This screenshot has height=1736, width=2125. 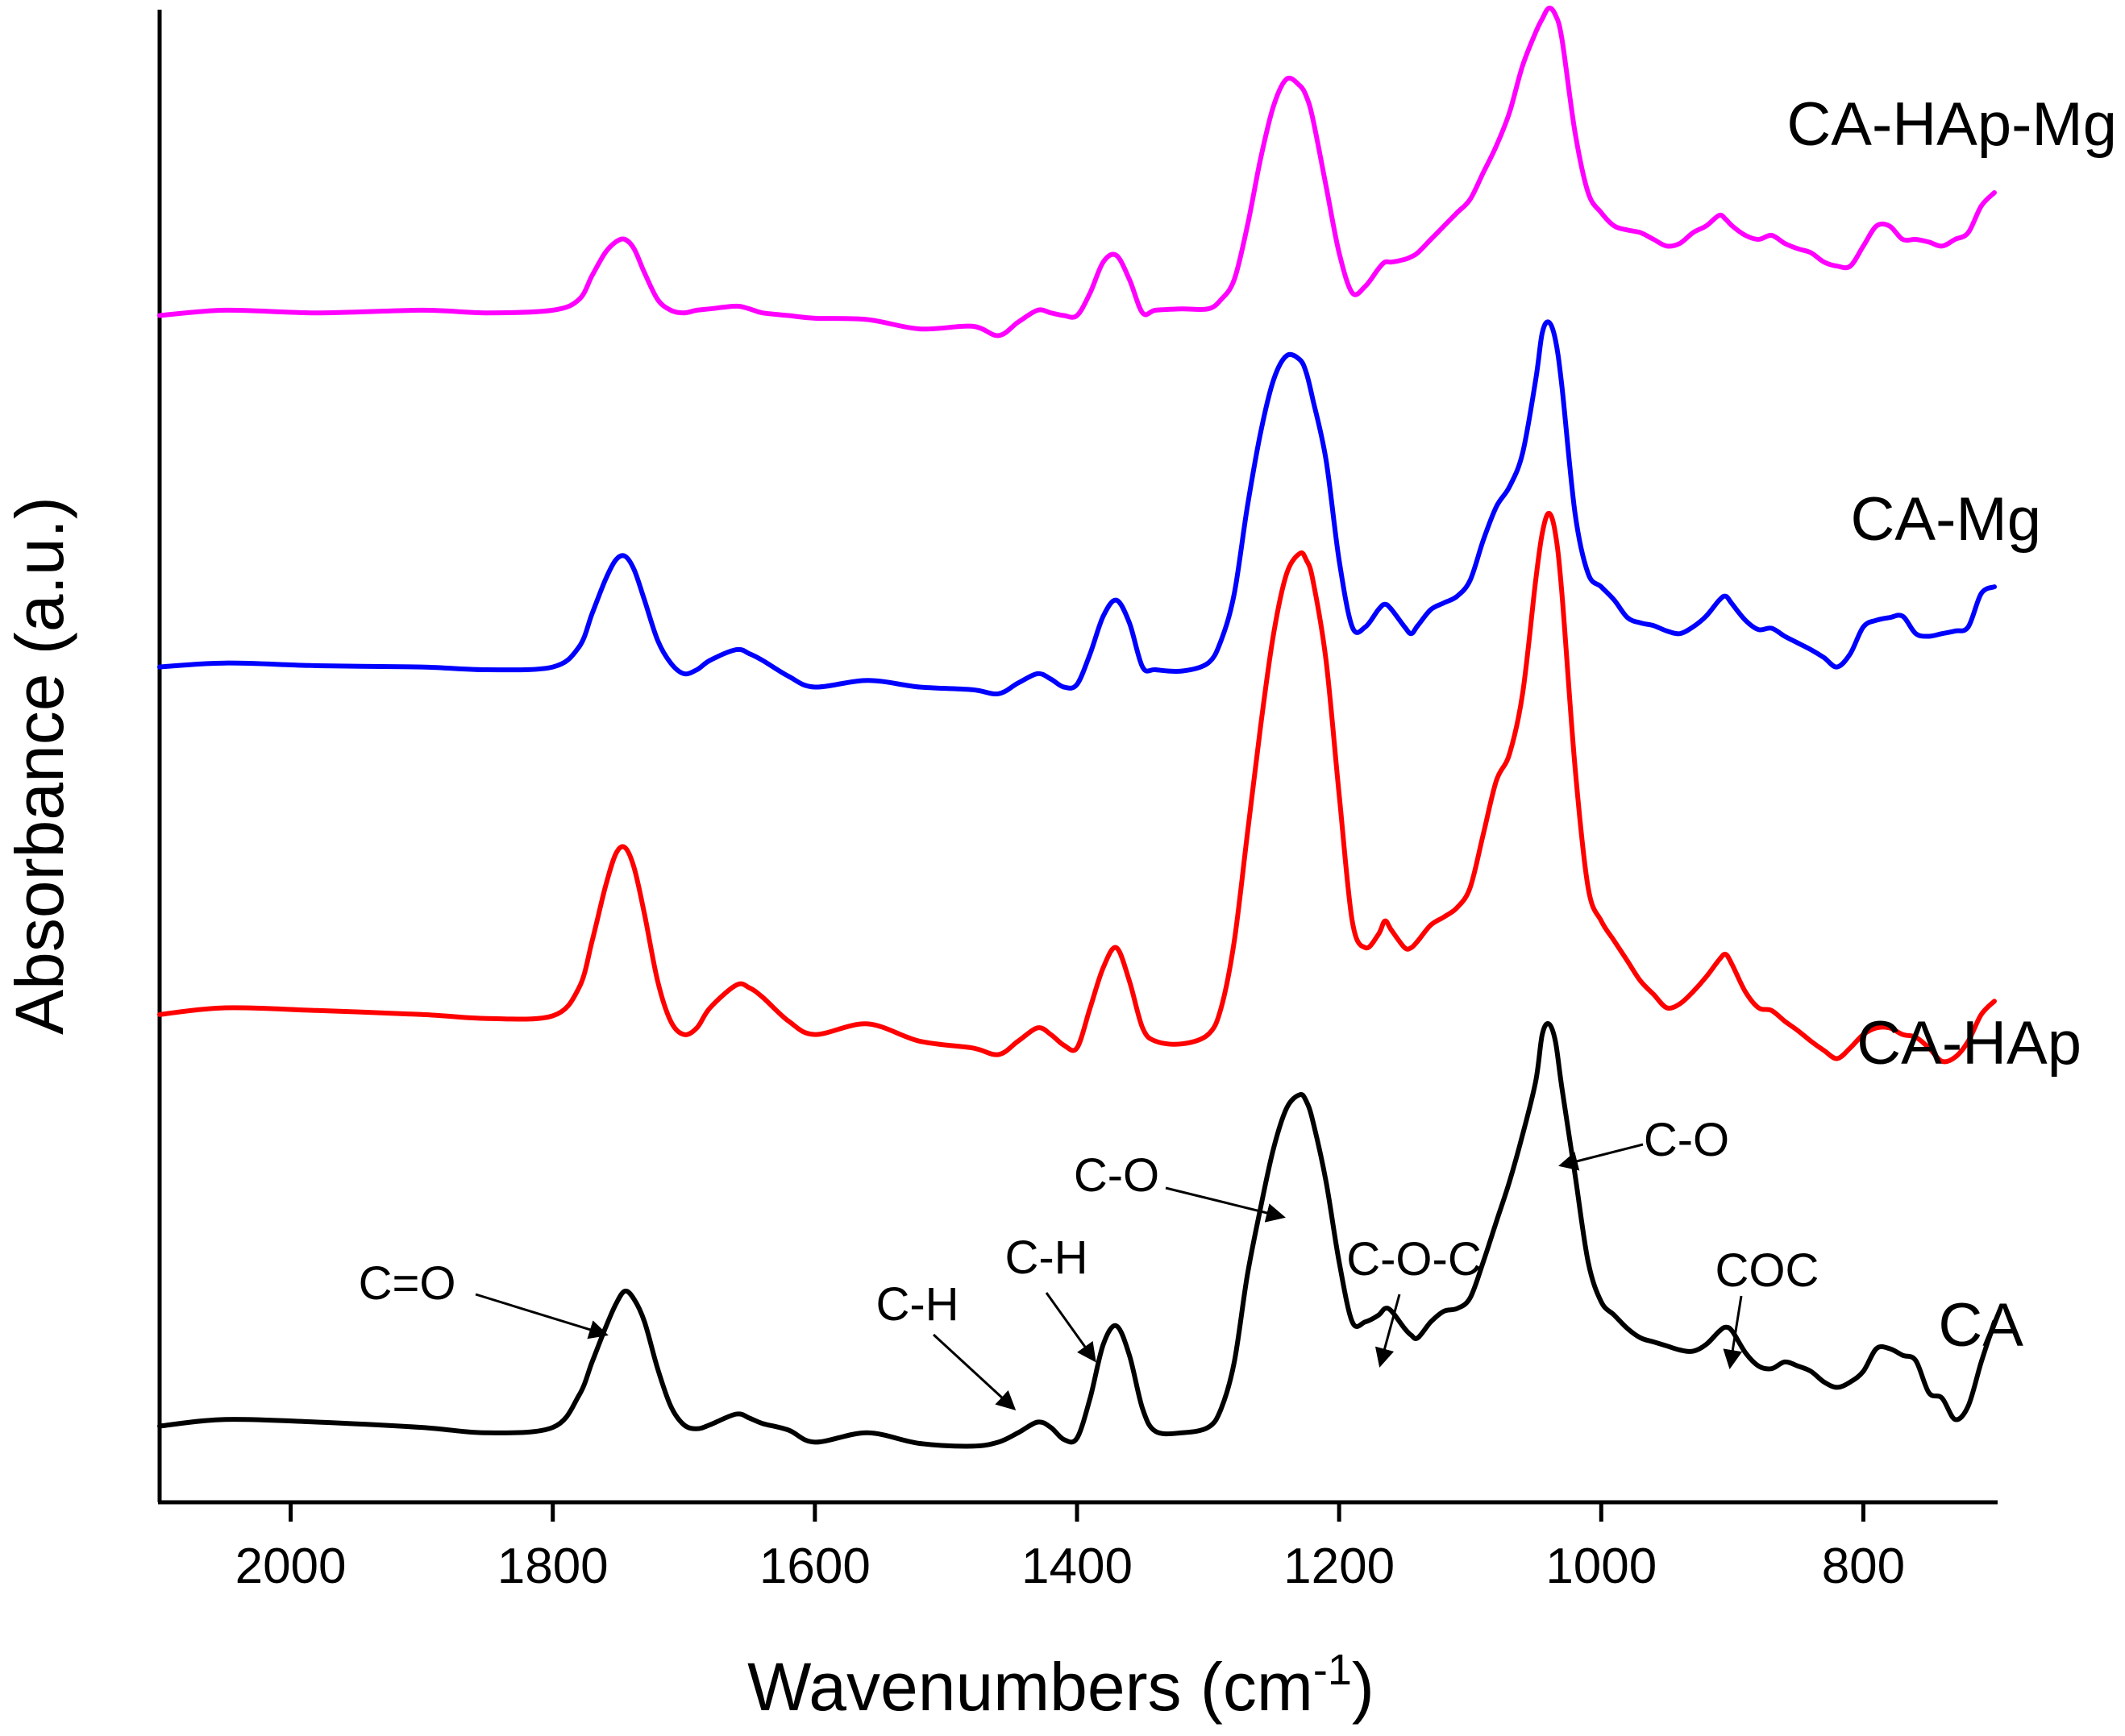 What do you see at coordinates (1767, 1270) in the screenshot?
I see `annotation-label-coc-6: COC` at bounding box center [1767, 1270].